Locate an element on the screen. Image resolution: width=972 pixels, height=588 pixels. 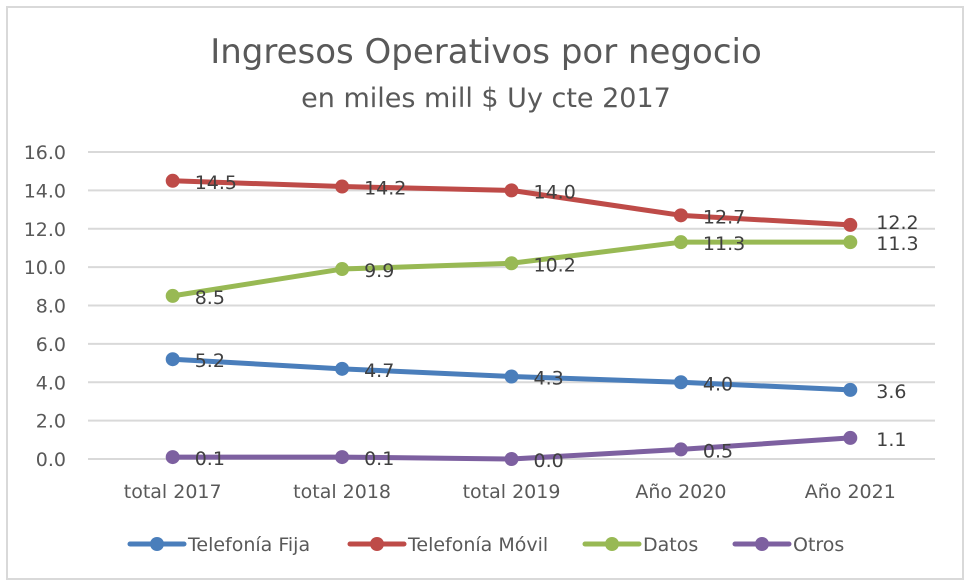
data-label: 14.5 is located at coordinates (216, 183).